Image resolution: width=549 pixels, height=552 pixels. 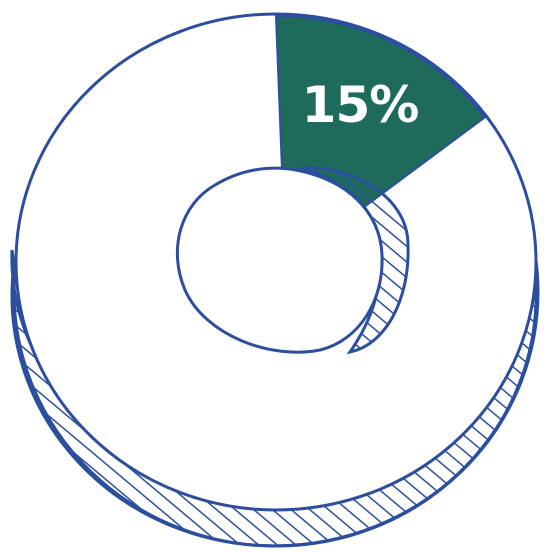 I want to click on inner-hole, so click(x=279, y=260).